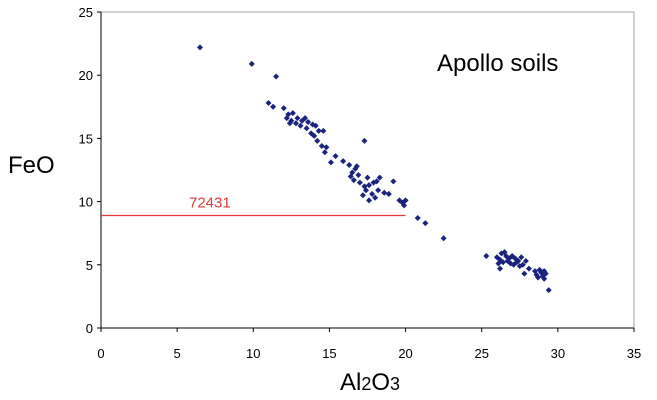 The height and width of the screenshot is (400, 657). I want to click on reference-line-group: 72431, so click(253, 206).